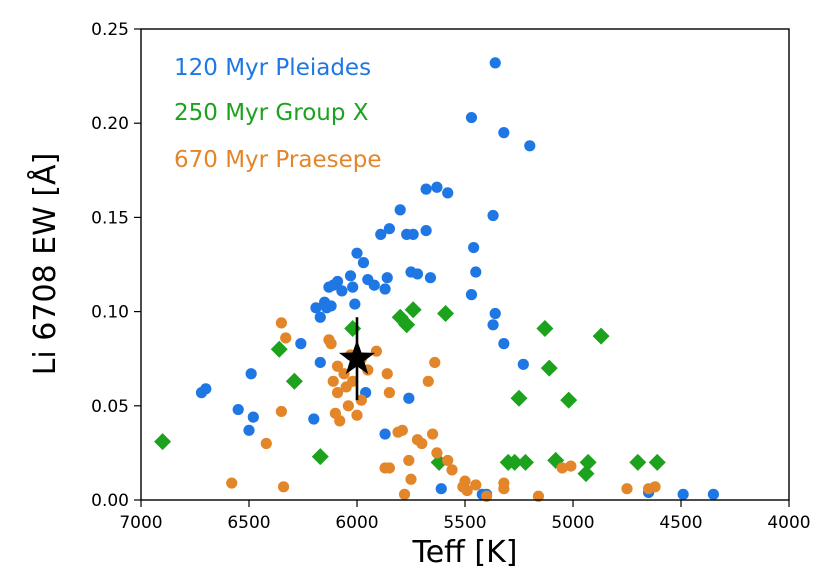 Image resolution: width=830 pixels, height=568 pixels. What do you see at coordinates (464, 523) in the screenshot?
I see `x-tick-label: 5500` at bounding box center [464, 523].